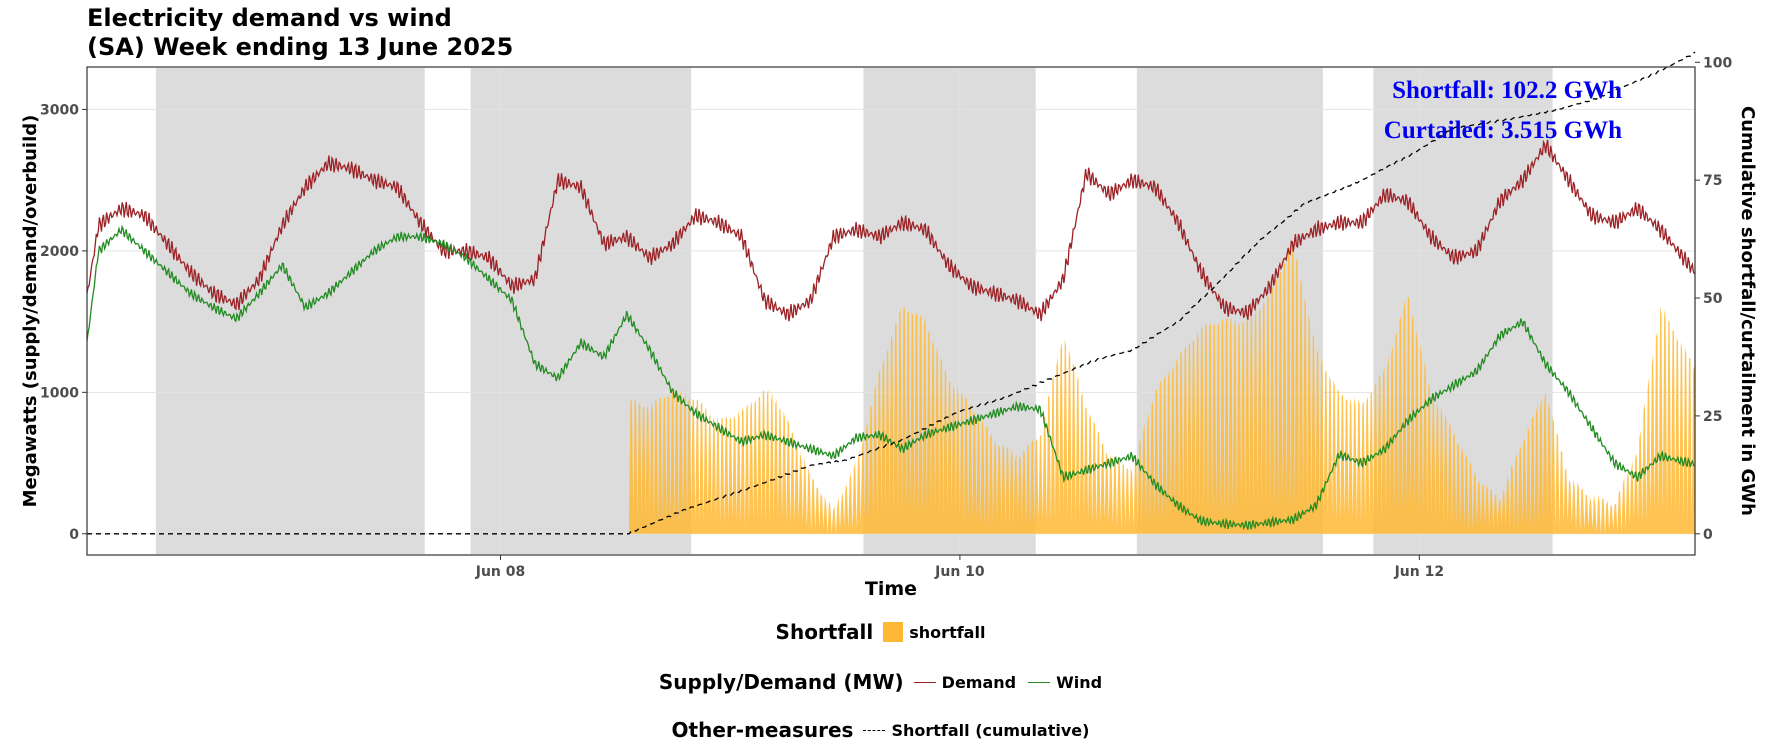 The width and height of the screenshot is (1773, 742). What do you see at coordinates (269, 18) in the screenshot?
I see `chart-title-line1: Electricity demand vs wind` at bounding box center [269, 18].